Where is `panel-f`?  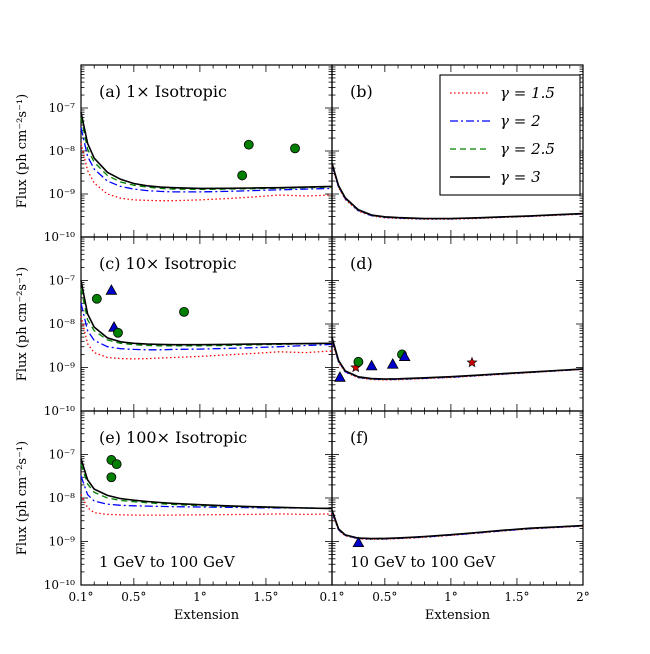 panel-f is located at coordinates (457, 498).